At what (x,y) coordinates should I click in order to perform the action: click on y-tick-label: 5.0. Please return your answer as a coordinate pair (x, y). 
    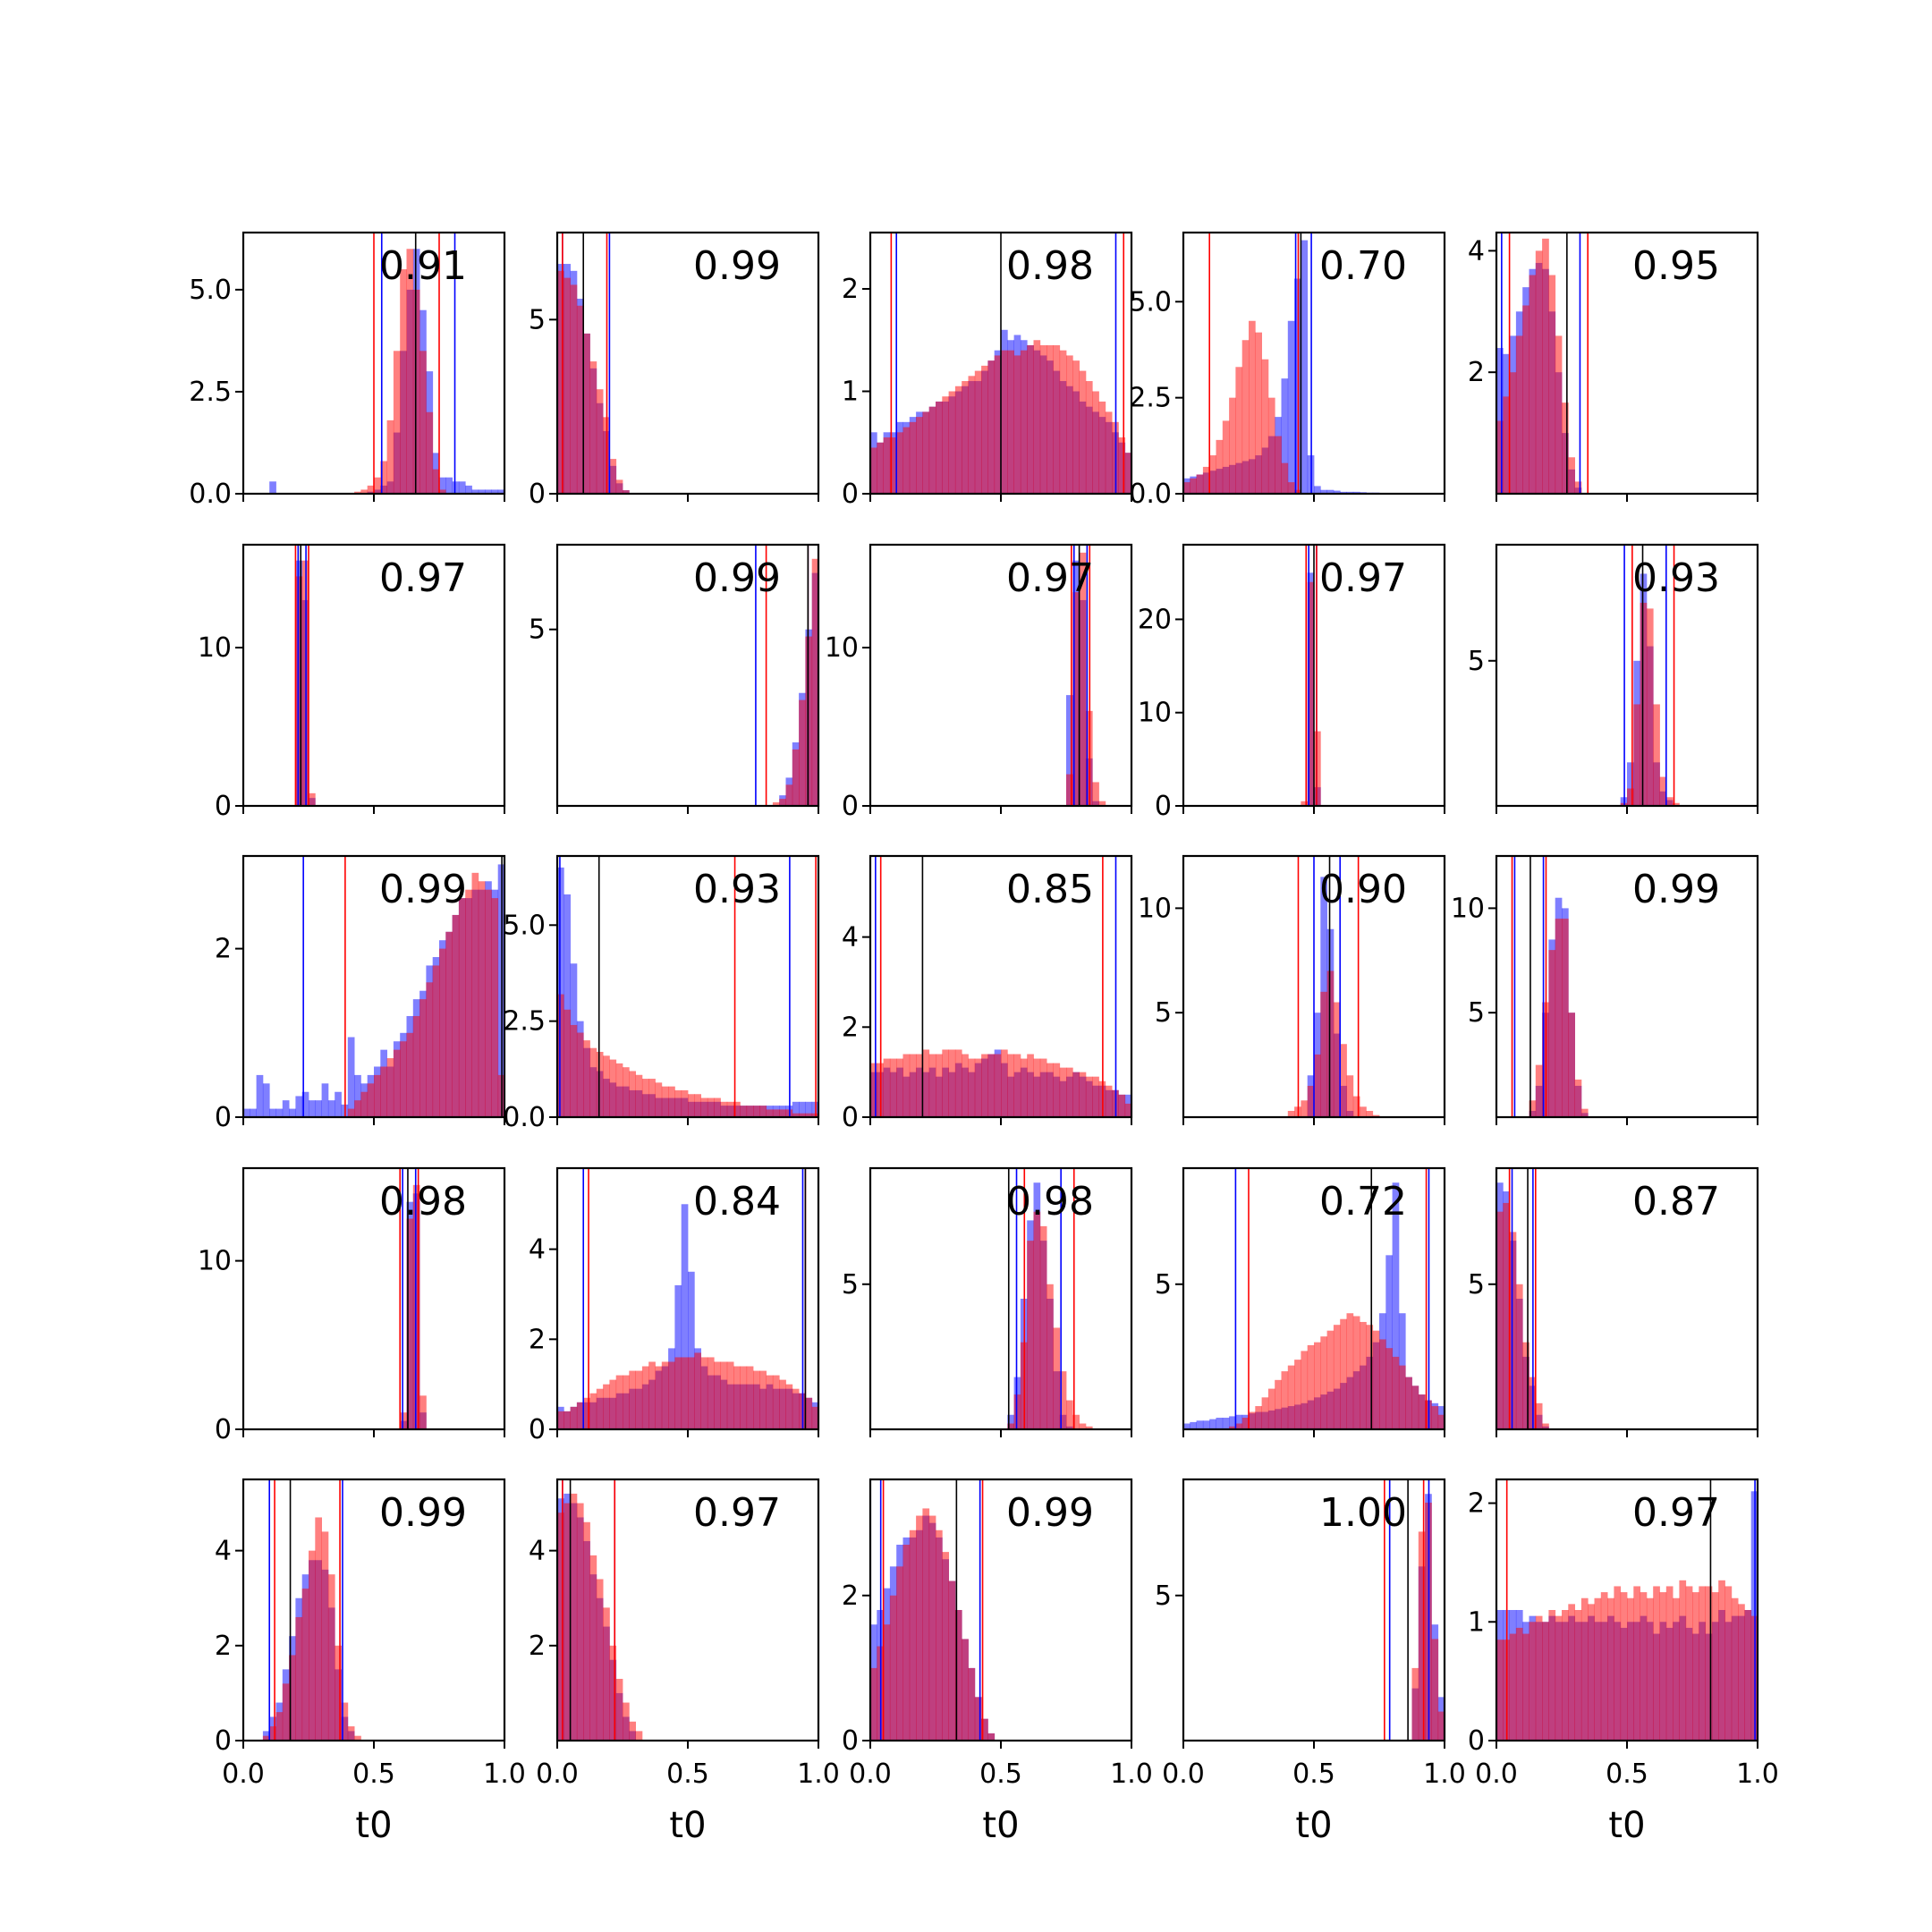
    Looking at the image, I should click on (524, 925).